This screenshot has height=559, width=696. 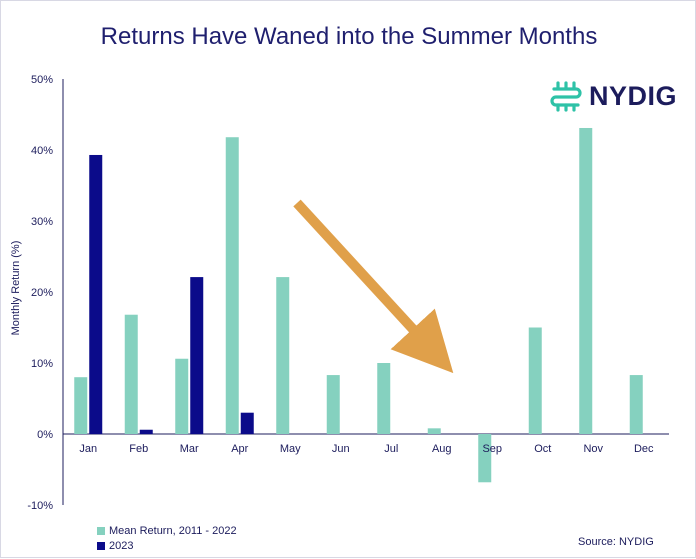 I want to click on x-tick-label: Oct, so click(x=542, y=449).